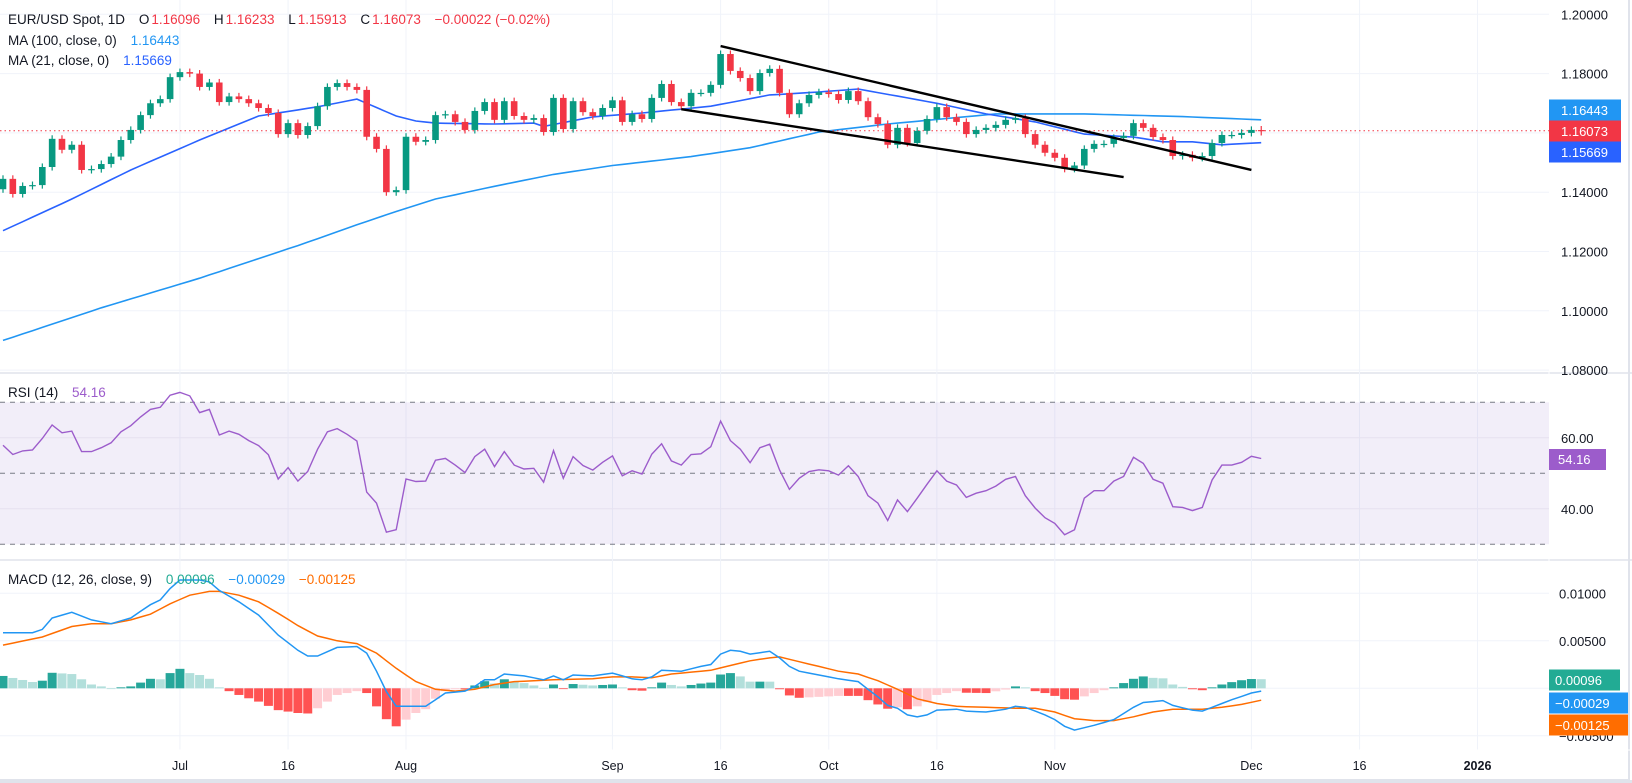 The width and height of the screenshot is (1632, 783). What do you see at coordinates (1585, 131) in the screenshot?
I see `price-badge` at bounding box center [1585, 131].